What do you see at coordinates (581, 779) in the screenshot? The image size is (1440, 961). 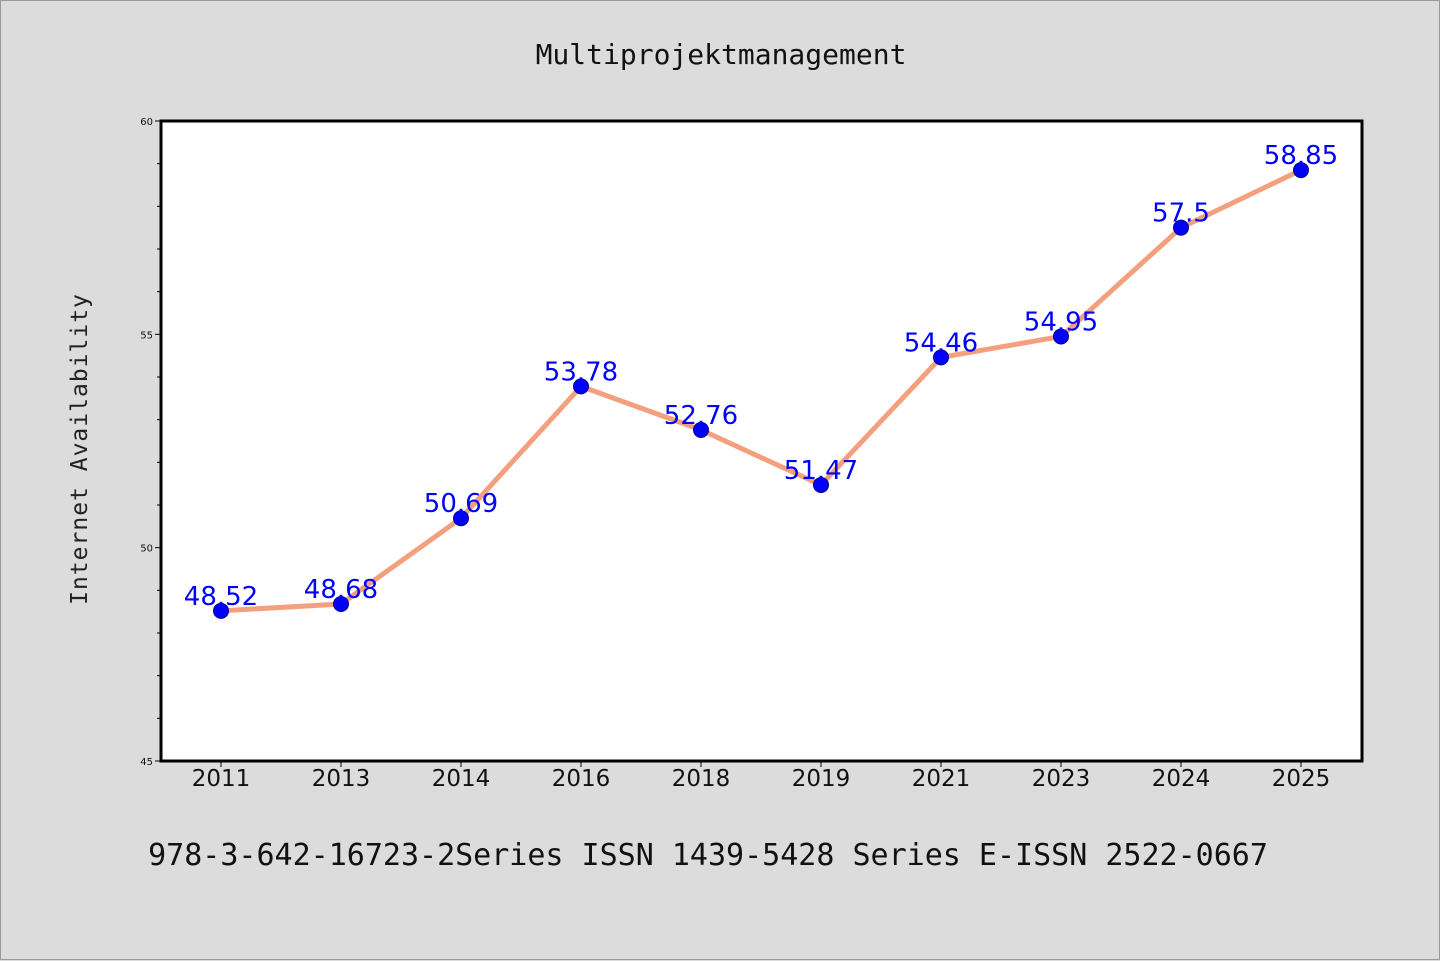 I see `x-tick-label: 2016` at bounding box center [581, 779].